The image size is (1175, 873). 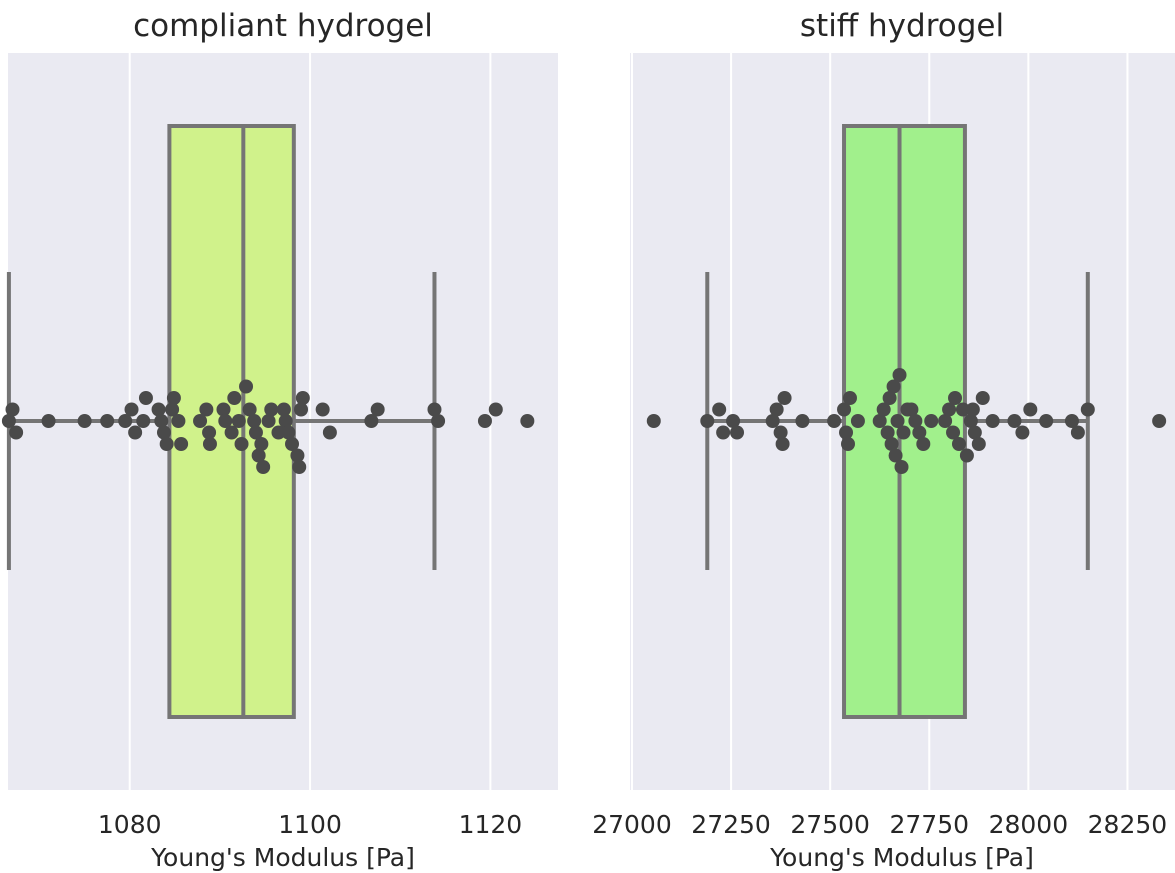 I want to click on x-tick-label-2: 1120, so click(x=491, y=824).